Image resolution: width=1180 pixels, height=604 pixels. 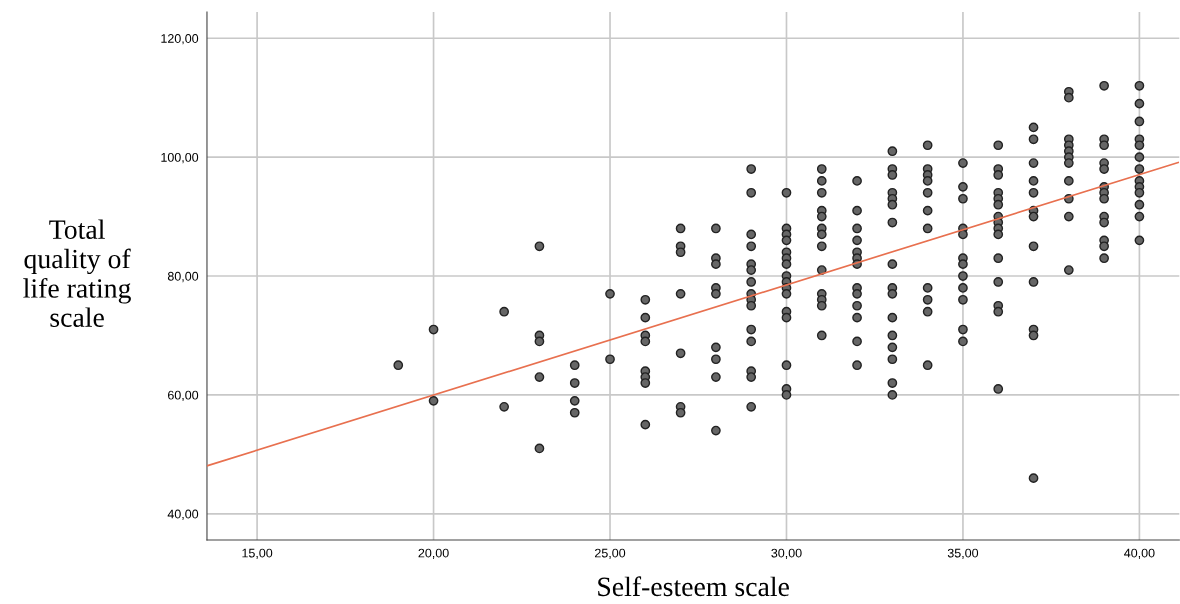 What do you see at coordinates (180, 158) in the screenshot?
I see `y-tick-label: 100,00` at bounding box center [180, 158].